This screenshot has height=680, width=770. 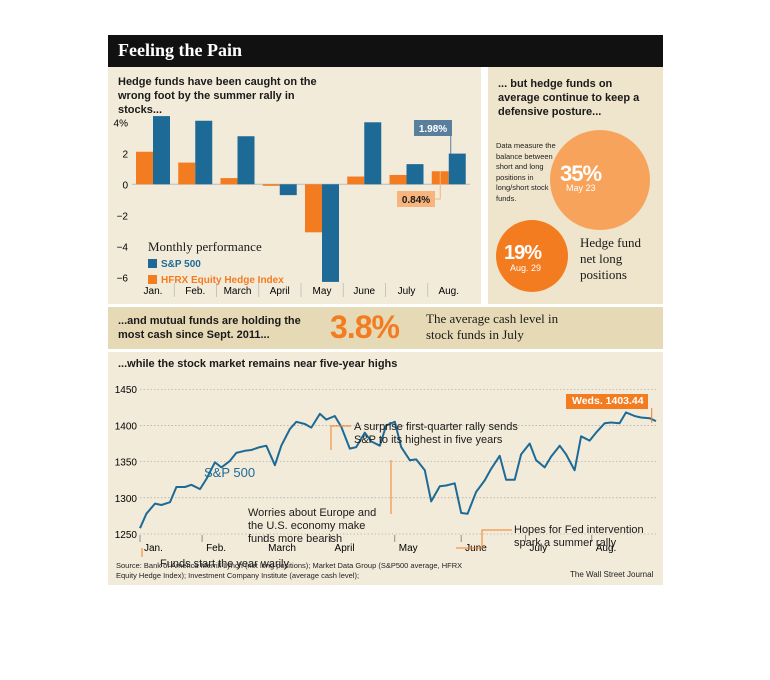 What do you see at coordinates (126, 390) in the screenshot?
I see `y-tick-label: 1450` at bounding box center [126, 390].